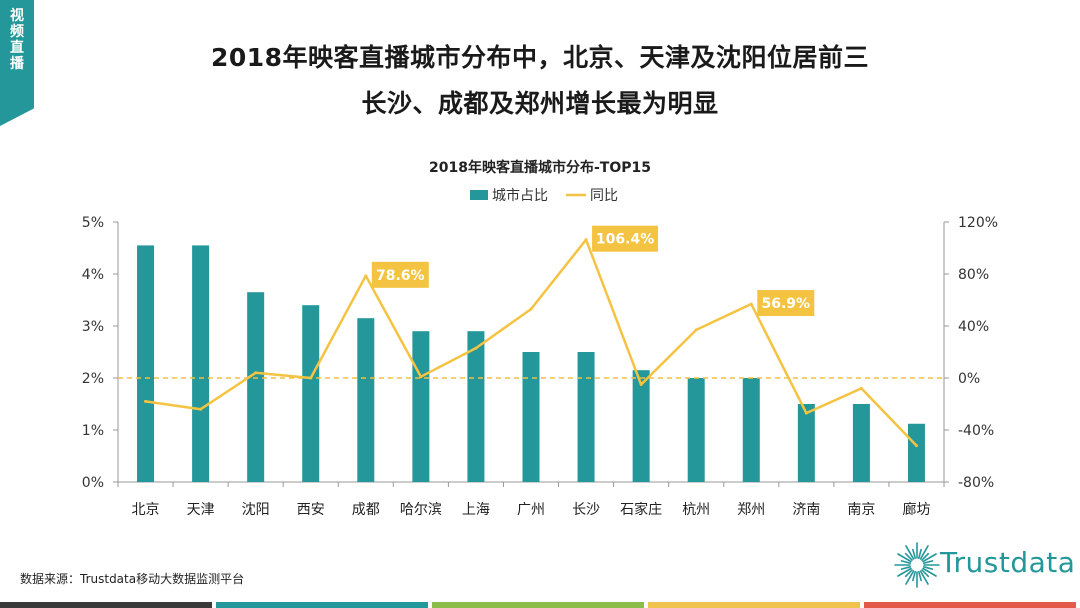  What do you see at coordinates (17, 40) in the screenshot?
I see `section-tag-label: 视频直播` at bounding box center [17, 40].